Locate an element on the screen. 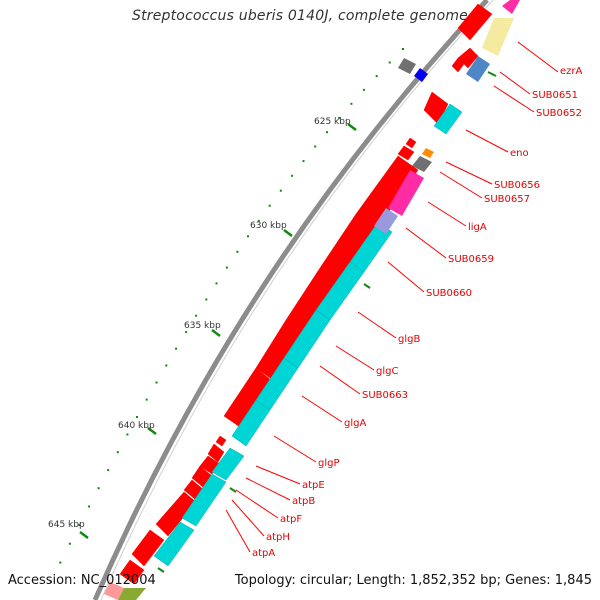 The height and width of the screenshot is (600, 600). scale-label-630: 630 kbp is located at coordinates (268, 226).